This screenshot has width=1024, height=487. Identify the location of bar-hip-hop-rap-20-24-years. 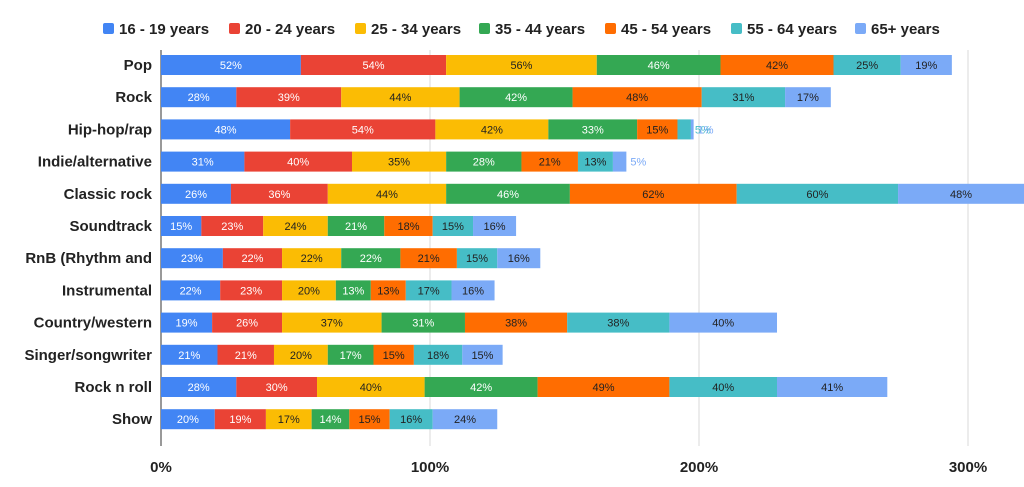
(363, 129).